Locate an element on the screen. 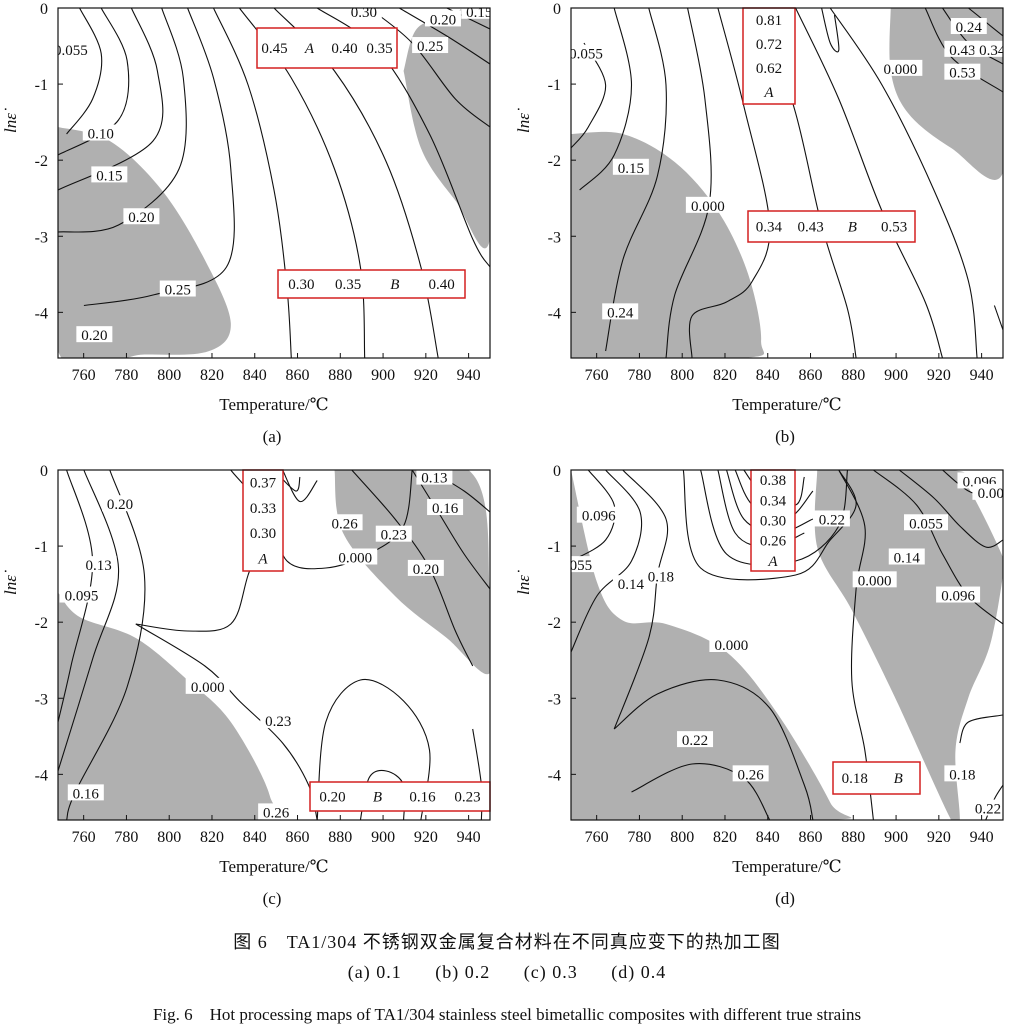 This screenshot has width=1014, height=1032. region-value: 0.20 is located at coordinates (332, 798).